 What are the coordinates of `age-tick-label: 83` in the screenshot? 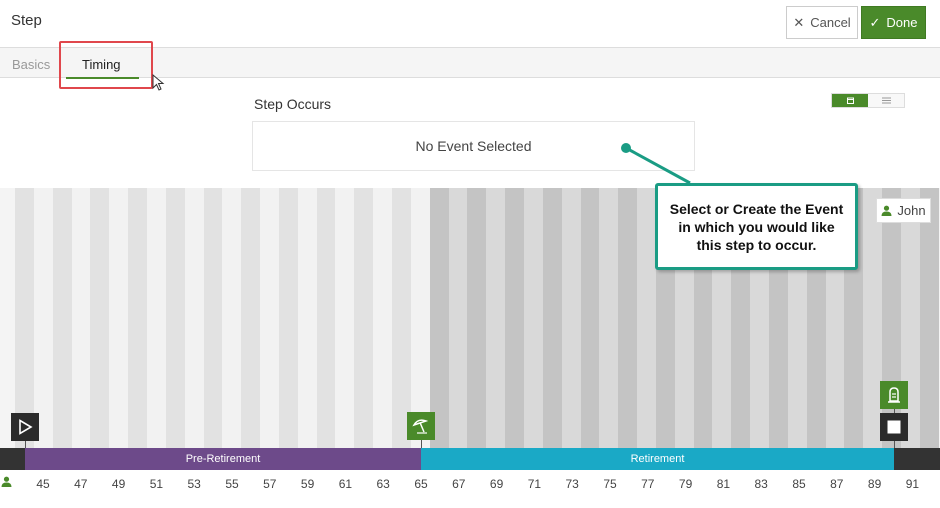 It's located at (761, 484).